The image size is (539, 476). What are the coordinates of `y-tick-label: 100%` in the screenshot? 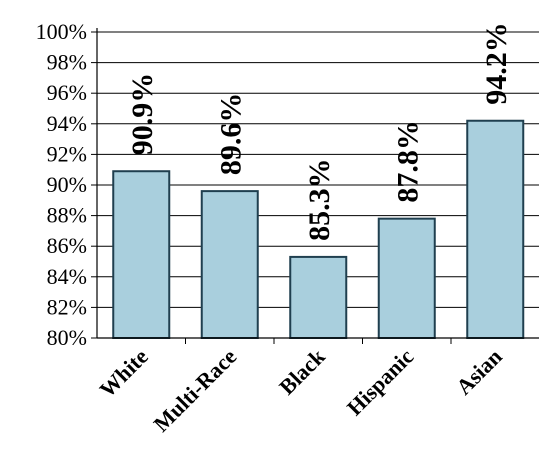 It's located at (61, 31).